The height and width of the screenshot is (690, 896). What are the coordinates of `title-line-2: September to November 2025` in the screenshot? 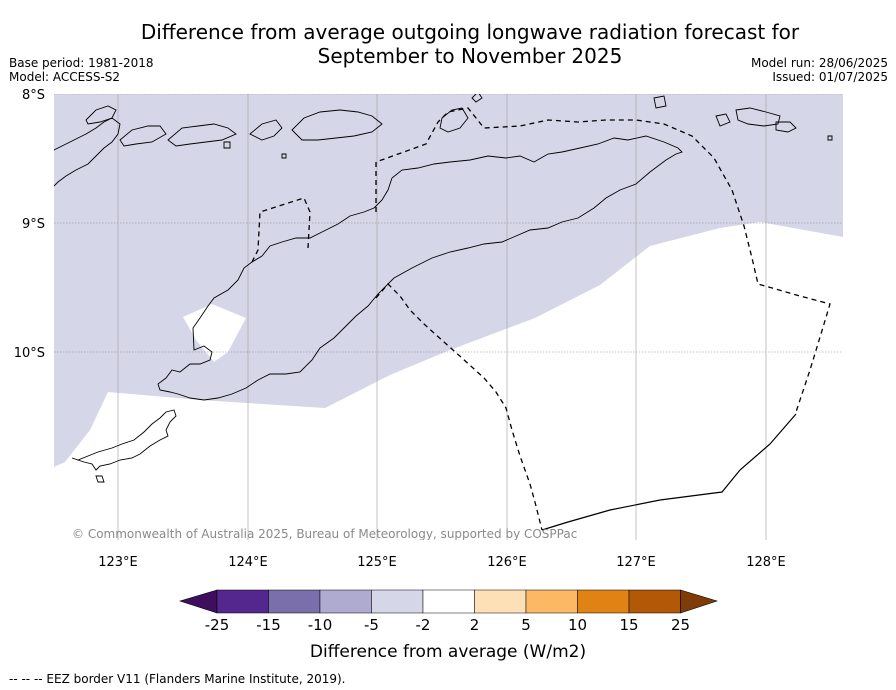 It's located at (470, 56).